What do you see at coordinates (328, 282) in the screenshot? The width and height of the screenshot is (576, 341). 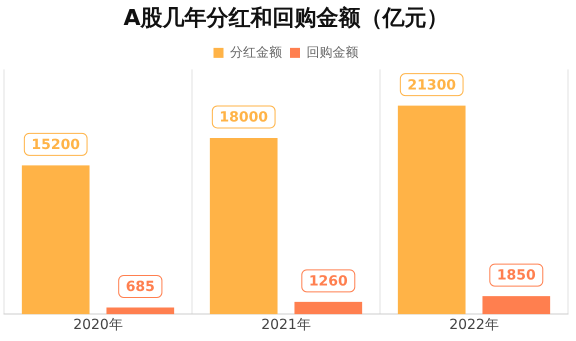 I see `data-label: 1260` at bounding box center [328, 282].